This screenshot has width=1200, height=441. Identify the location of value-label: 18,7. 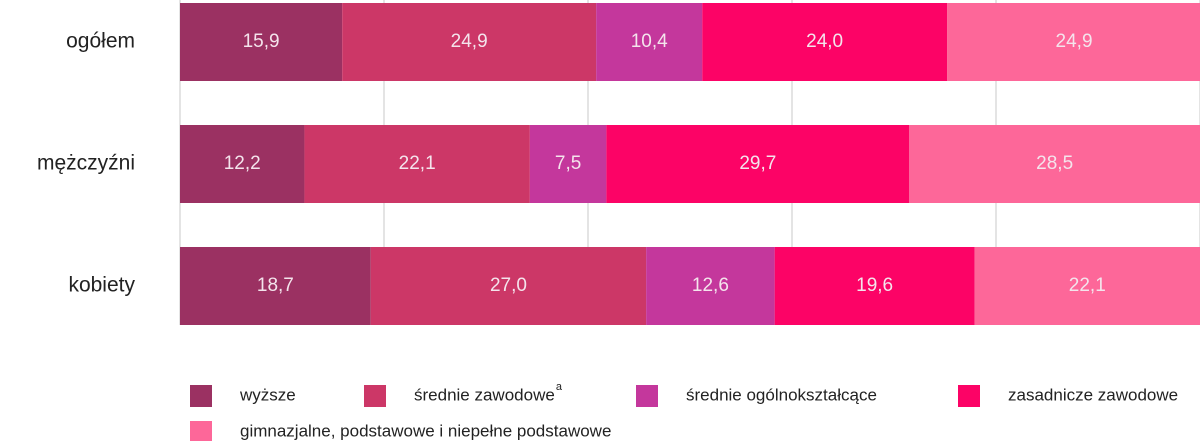
(275, 285).